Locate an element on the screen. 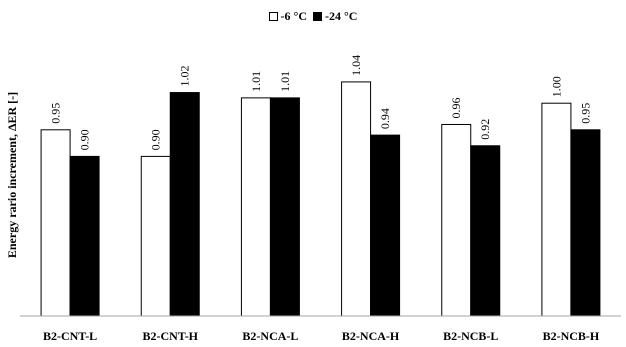 Image resolution: width=626 pixels, height=347 pixels. legend-label-series-1: -6 °C is located at coordinates (293, 15).